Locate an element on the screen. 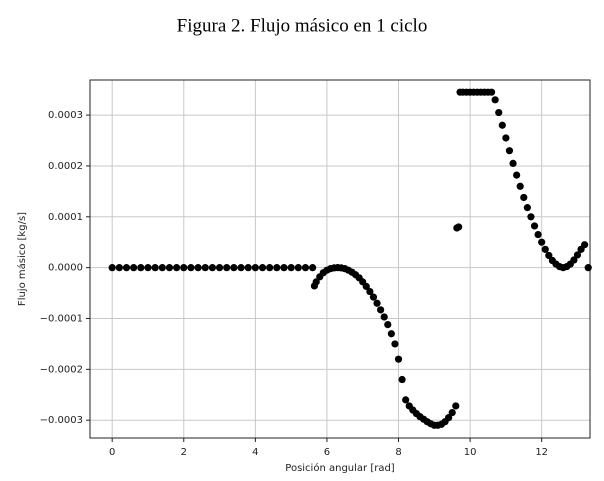 The image size is (604, 481). y-tick-label: −0.0001 is located at coordinates (61, 318).